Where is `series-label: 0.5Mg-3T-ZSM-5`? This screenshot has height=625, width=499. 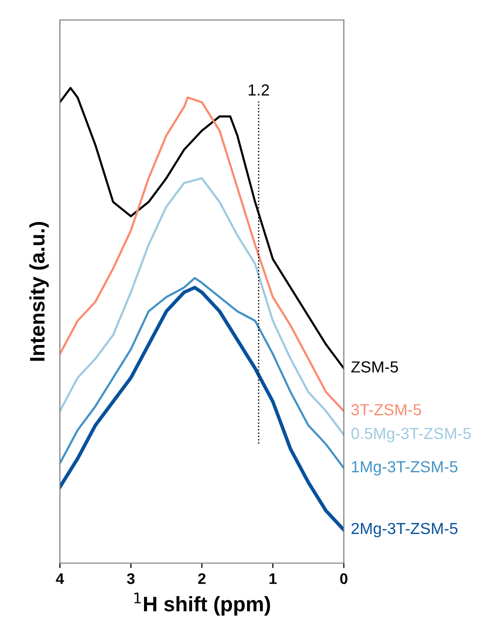
series-label: 0.5Mg-3T-ZSM-5 is located at coordinates (411, 435).